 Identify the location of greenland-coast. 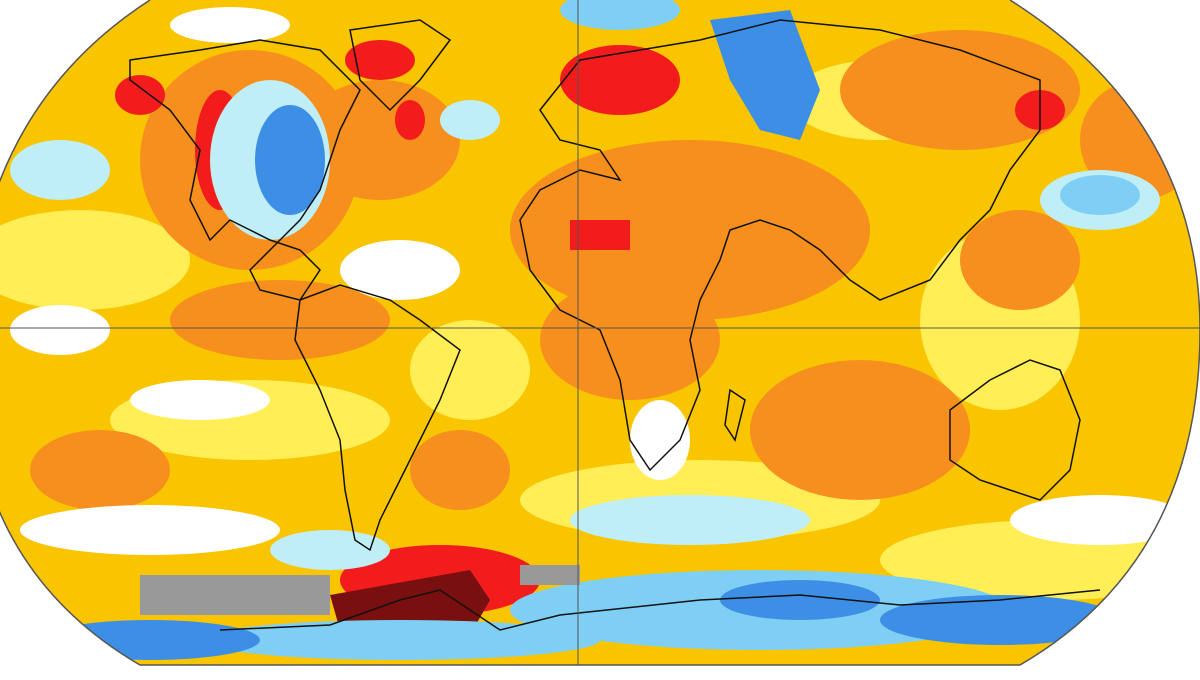
(400, 65).